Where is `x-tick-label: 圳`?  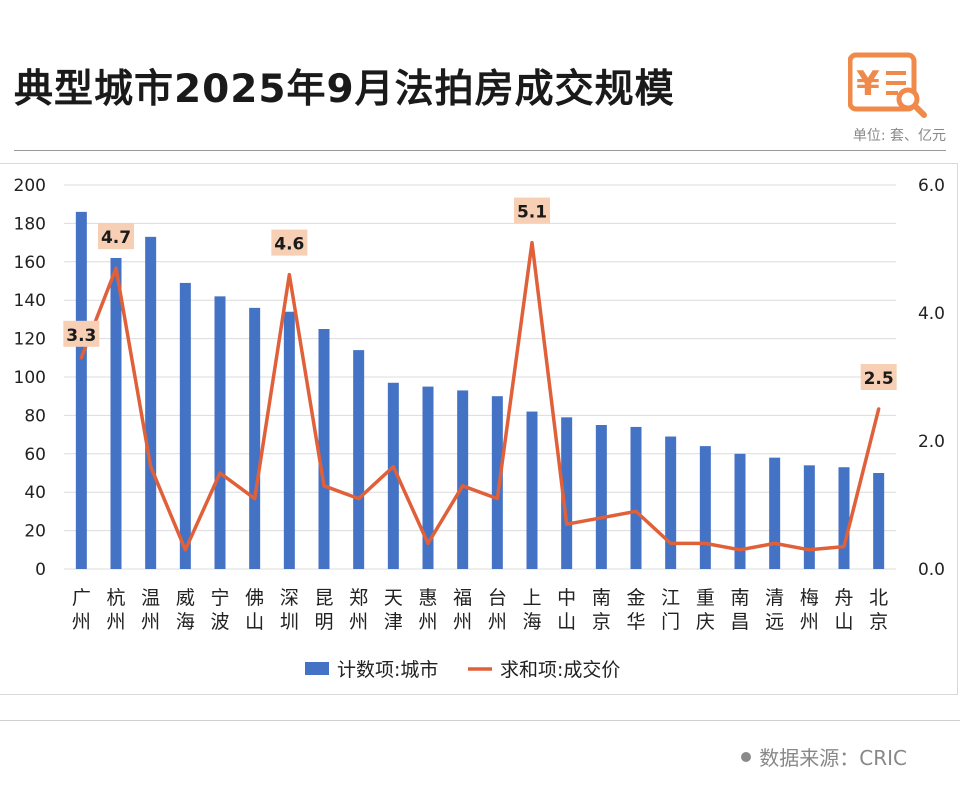
x-tick-label: 圳 is located at coordinates (289, 622).